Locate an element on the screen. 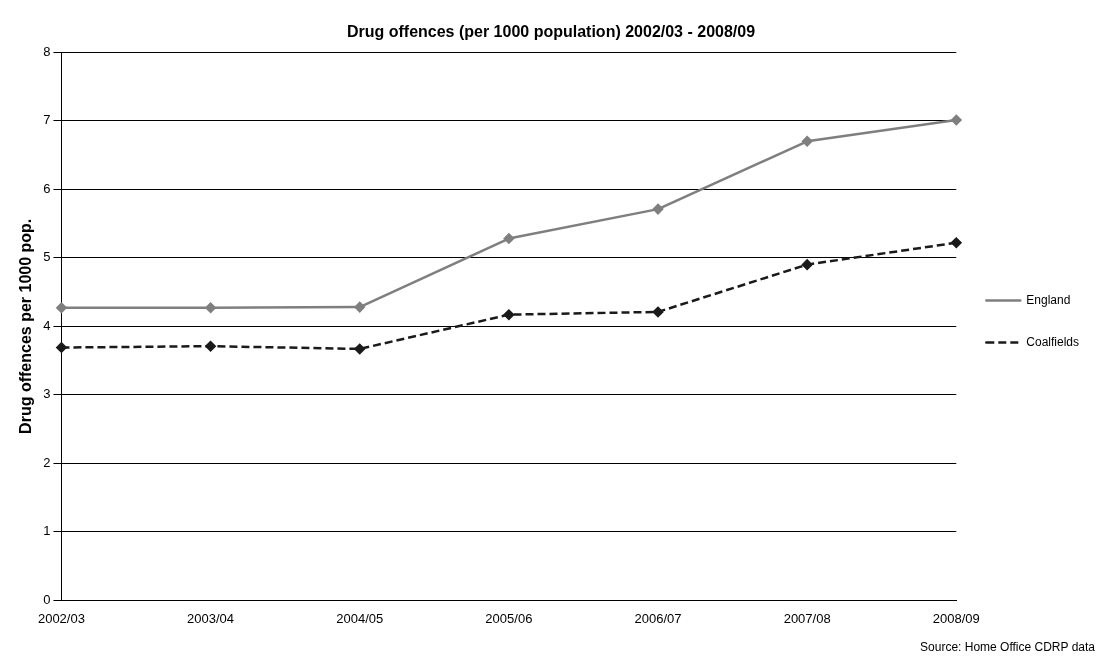 The width and height of the screenshot is (1107, 668). legend-label: England is located at coordinates (1048, 299).